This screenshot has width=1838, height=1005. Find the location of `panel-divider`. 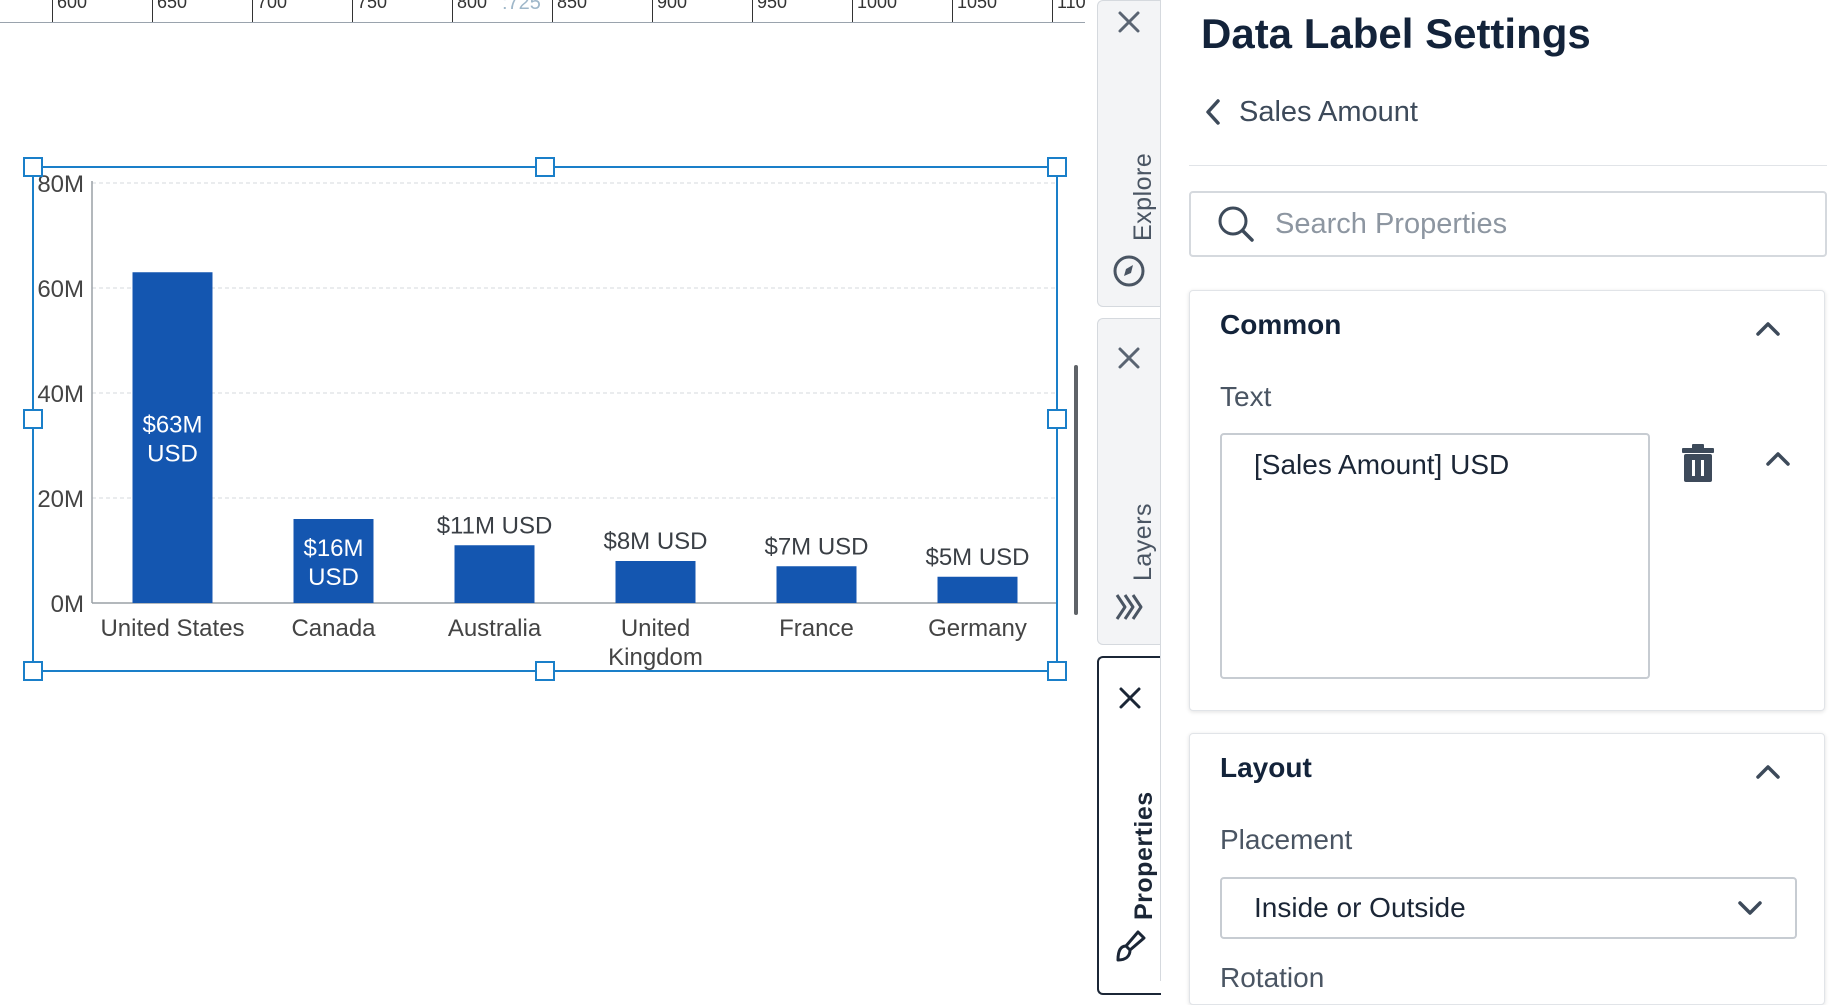

panel-divider is located at coordinates (1160, 490).